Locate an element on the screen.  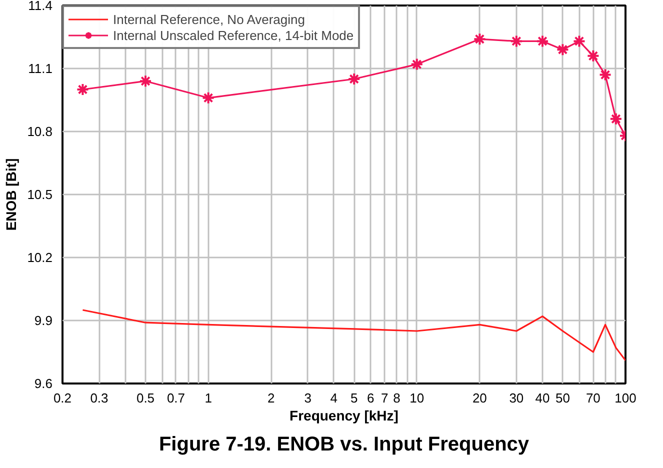
x-tick-label: 100 is located at coordinates (625, 398).